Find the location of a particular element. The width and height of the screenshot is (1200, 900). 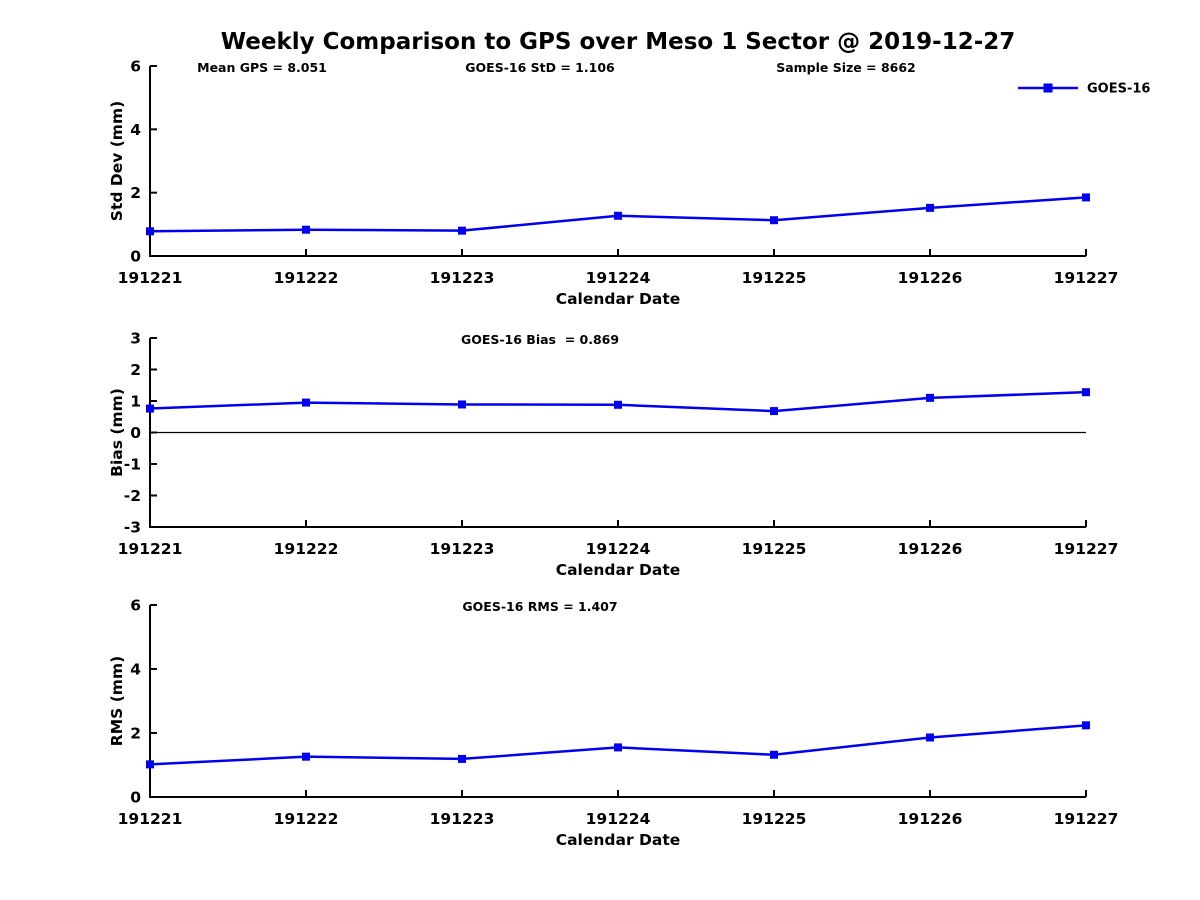

y-tick-label: 3 is located at coordinates (135, 339).